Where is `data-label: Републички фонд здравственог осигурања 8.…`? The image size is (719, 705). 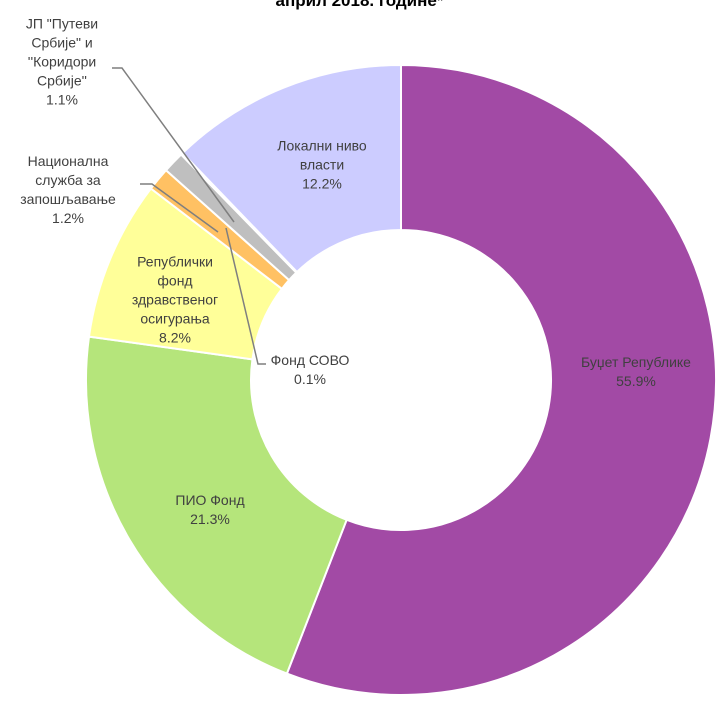 data-label: Републички фонд здравственог осигурања 8.… is located at coordinates (175, 300).